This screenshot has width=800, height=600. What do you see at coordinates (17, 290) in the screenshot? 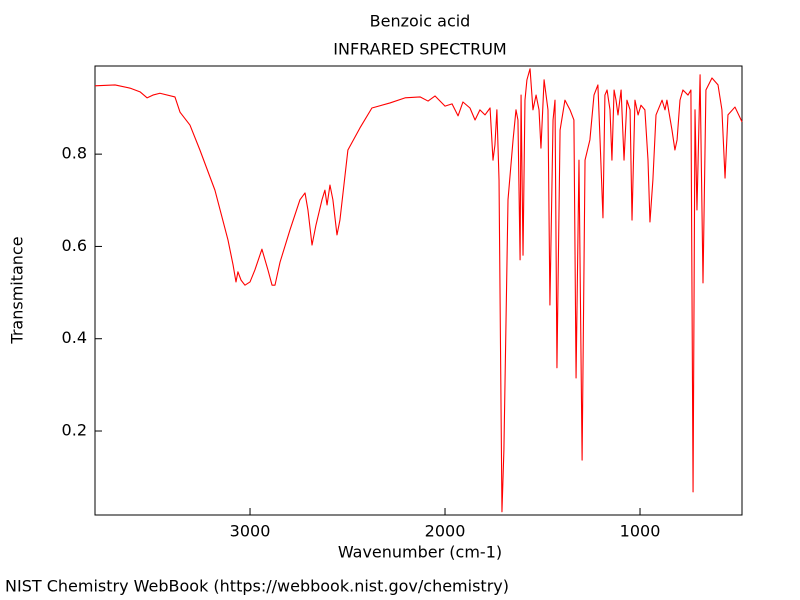
I see `y-axis-label: Transmitance` at bounding box center [17, 290].